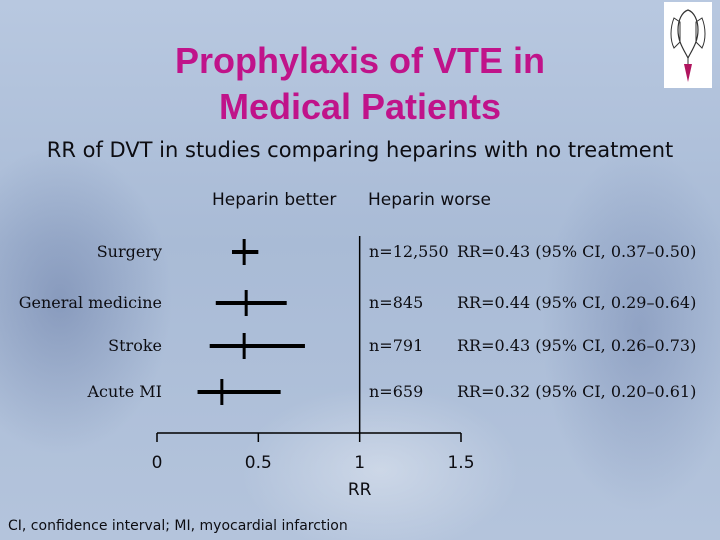  I want to click on rr-ci-label: RR=0.44 (95% CI, 0.29–0.64), so click(576, 302).